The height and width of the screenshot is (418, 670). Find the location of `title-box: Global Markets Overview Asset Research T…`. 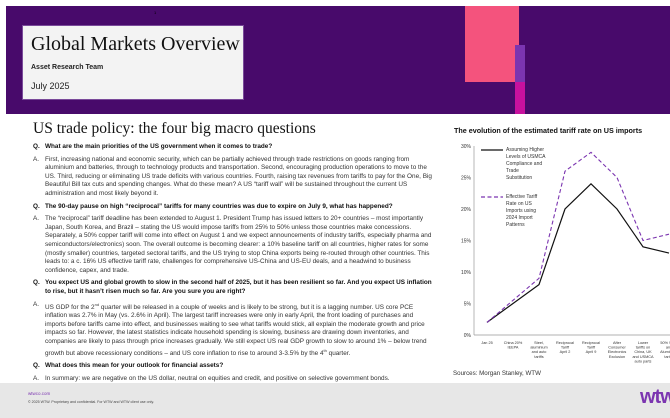

title-box: Global Markets Overview Asset Research T… is located at coordinates (133, 62).